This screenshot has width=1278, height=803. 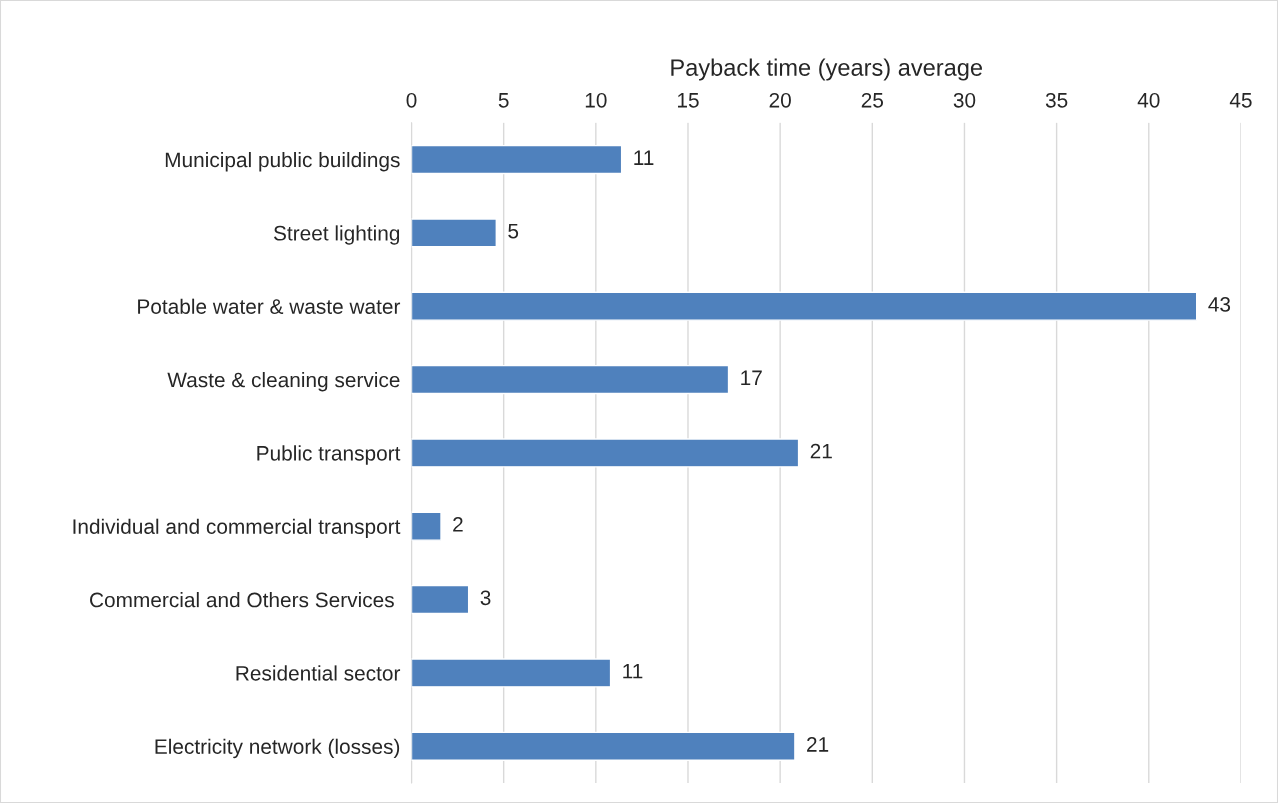 What do you see at coordinates (283, 382) in the screenshot?
I see `y-tick-label: Waste & cleaning service` at bounding box center [283, 382].